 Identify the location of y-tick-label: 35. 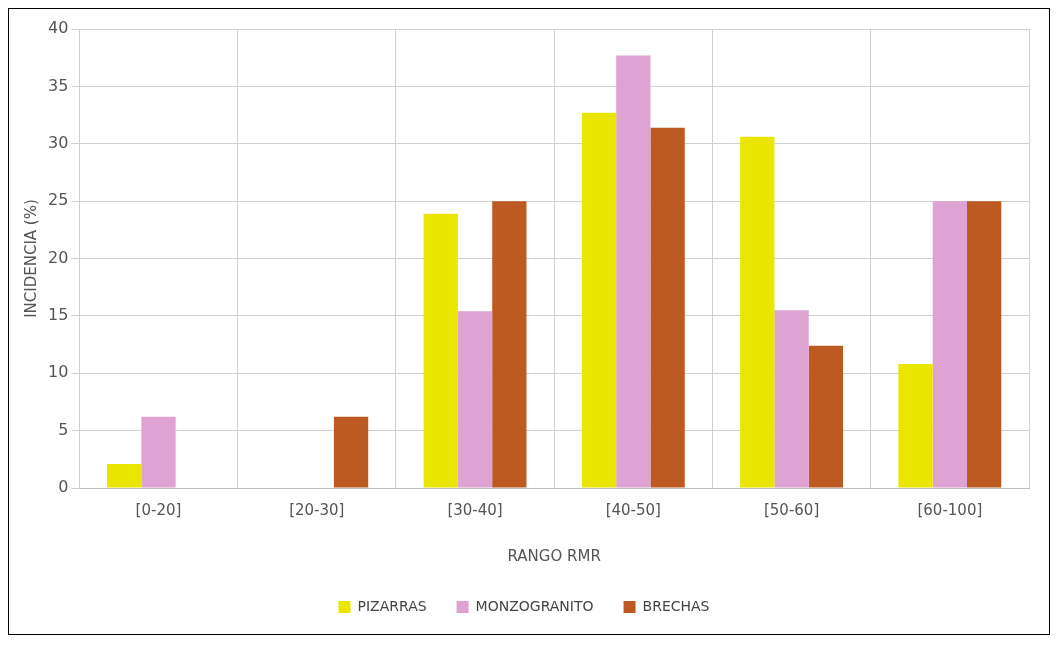
(58, 85).